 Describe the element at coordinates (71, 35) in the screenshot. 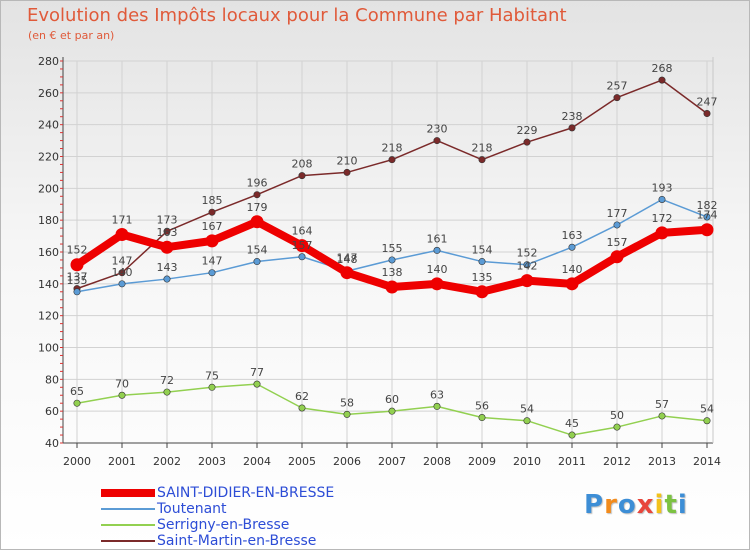

I see `chart-subtitle: (en € et par an)` at that location.